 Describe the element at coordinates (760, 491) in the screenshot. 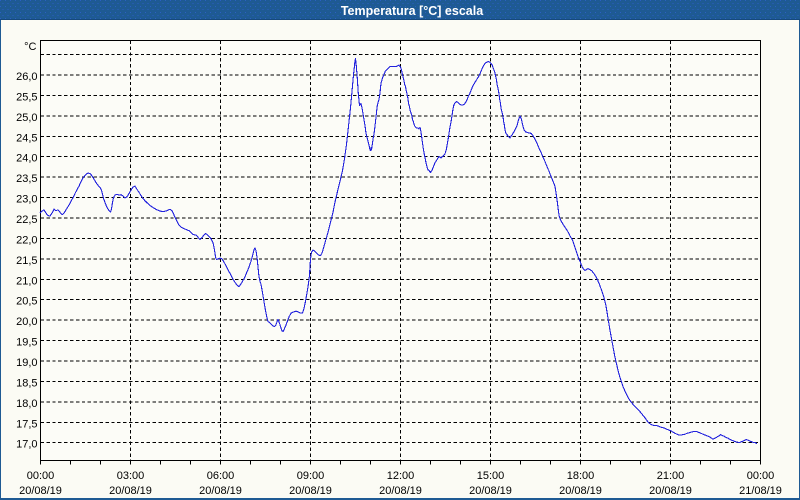

I see `svg-text: 21/08/19` at that location.